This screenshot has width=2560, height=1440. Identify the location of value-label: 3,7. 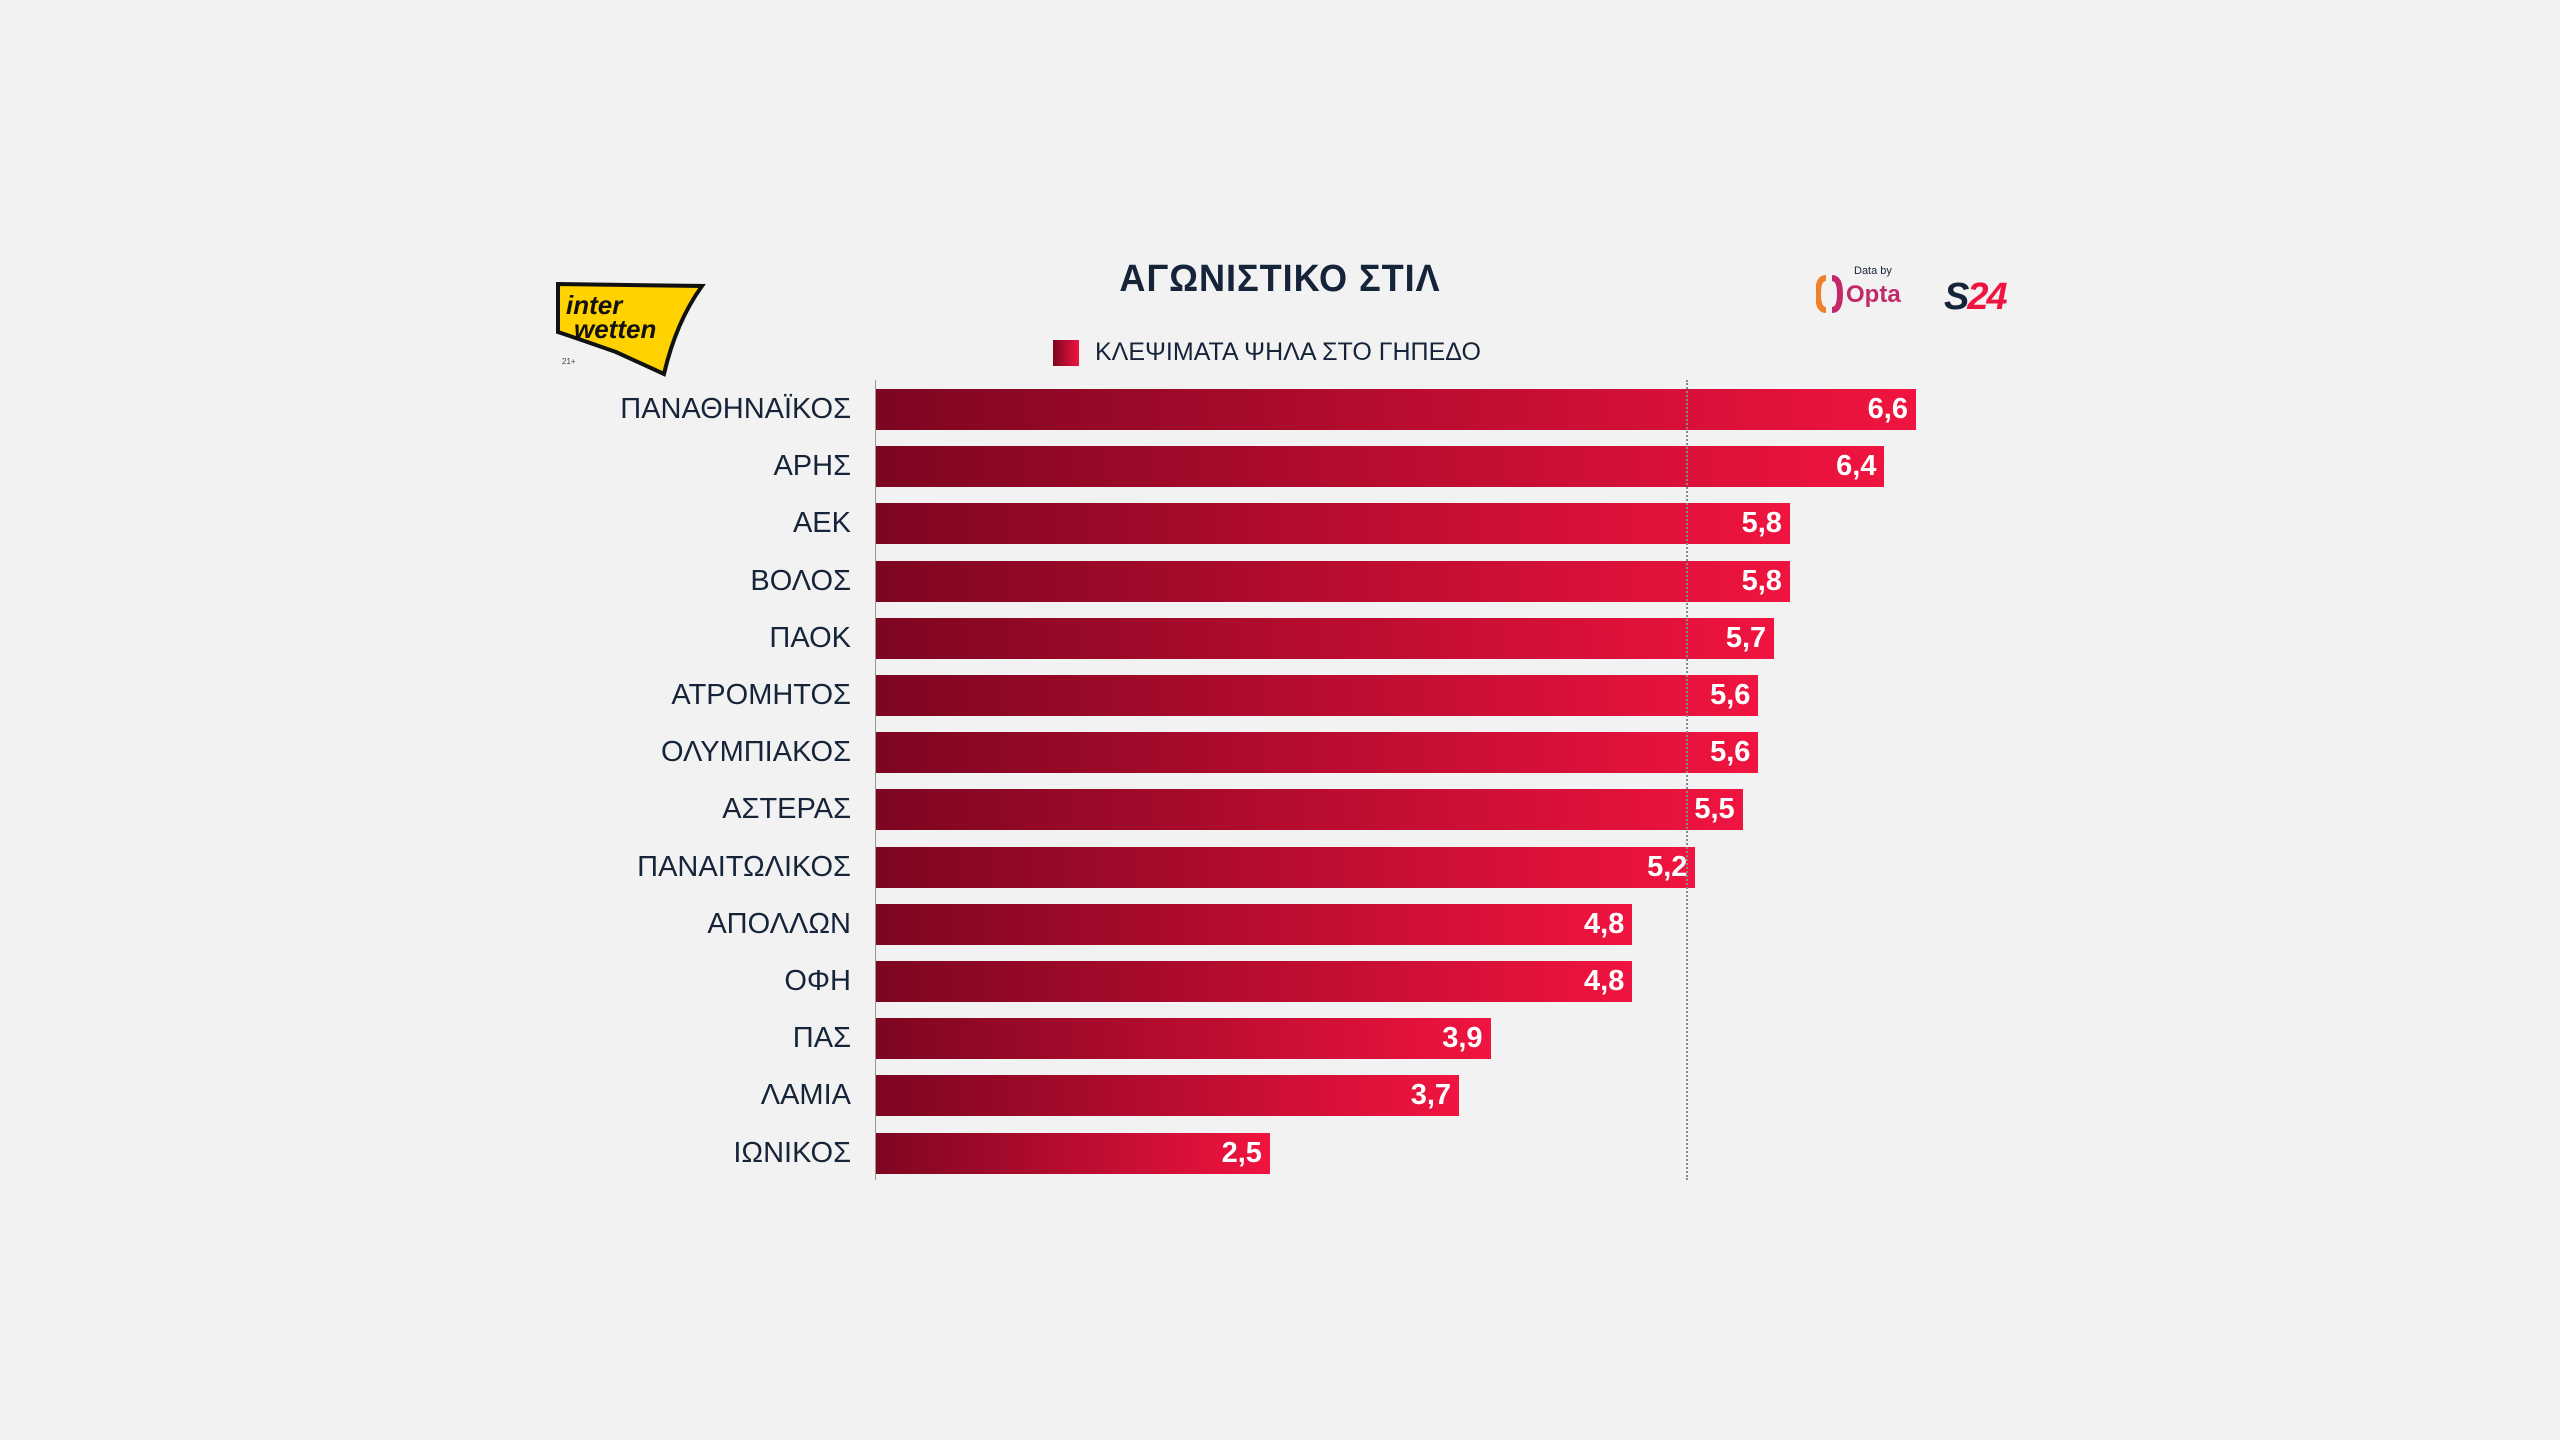
(1431, 1095).